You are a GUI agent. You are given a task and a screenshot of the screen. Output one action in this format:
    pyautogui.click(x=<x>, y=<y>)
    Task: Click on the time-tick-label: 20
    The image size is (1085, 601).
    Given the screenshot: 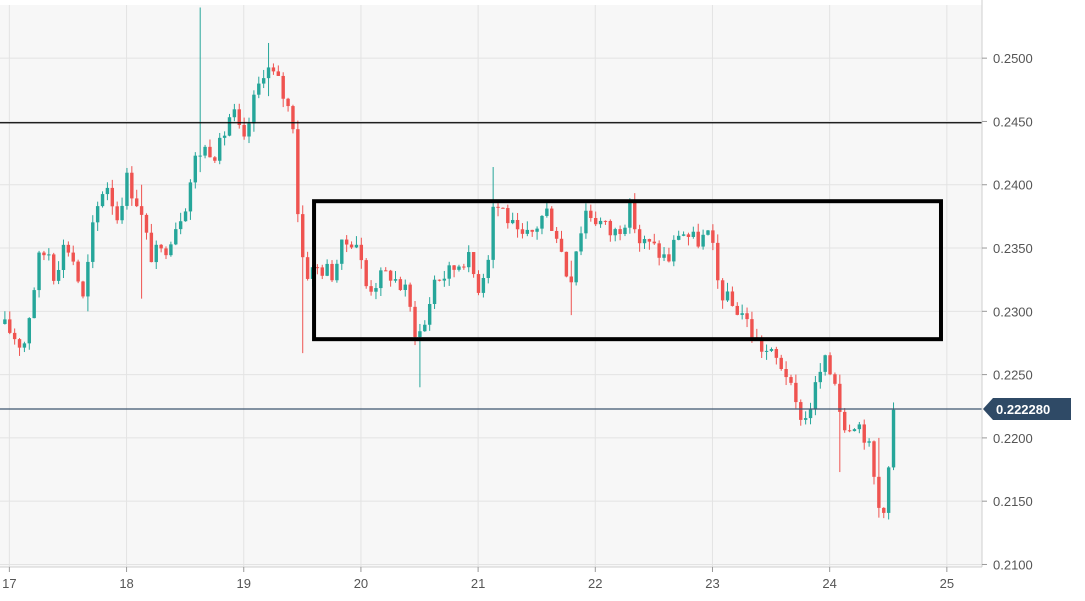 What is the action you would take?
    pyautogui.click(x=361, y=583)
    